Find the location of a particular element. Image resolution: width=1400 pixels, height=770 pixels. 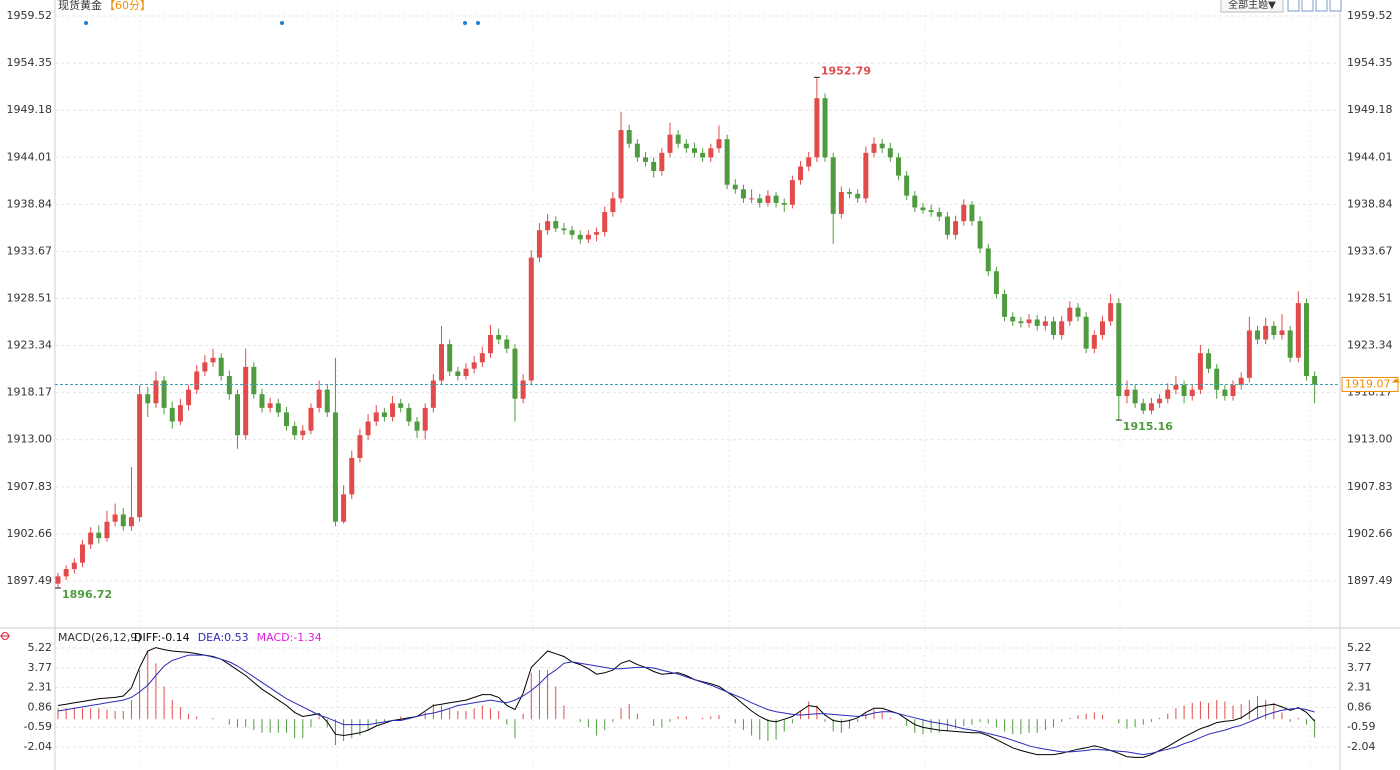

y-tick-label: 2.31 is located at coordinates (40, 687).